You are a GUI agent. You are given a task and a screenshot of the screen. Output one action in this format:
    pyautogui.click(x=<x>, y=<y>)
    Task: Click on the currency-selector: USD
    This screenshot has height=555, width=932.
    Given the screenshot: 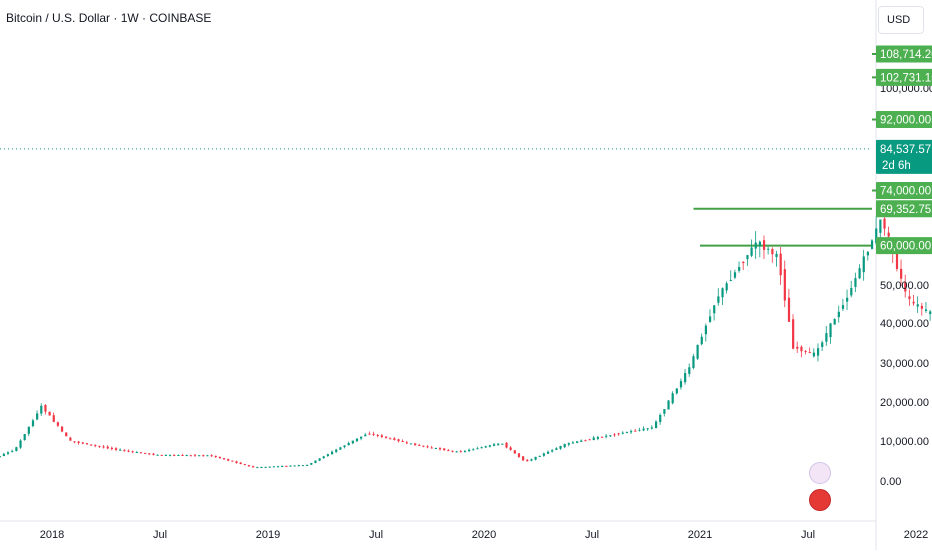 What is the action you would take?
    pyautogui.click(x=901, y=20)
    